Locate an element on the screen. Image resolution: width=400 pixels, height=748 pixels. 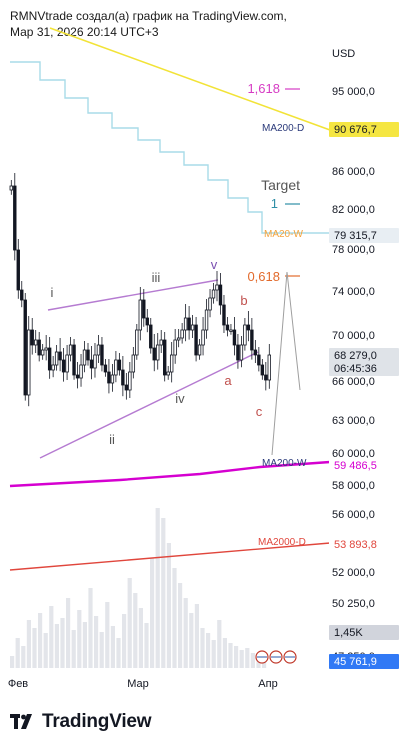
time-tick-label: Мар is located at coordinates (138, 684).